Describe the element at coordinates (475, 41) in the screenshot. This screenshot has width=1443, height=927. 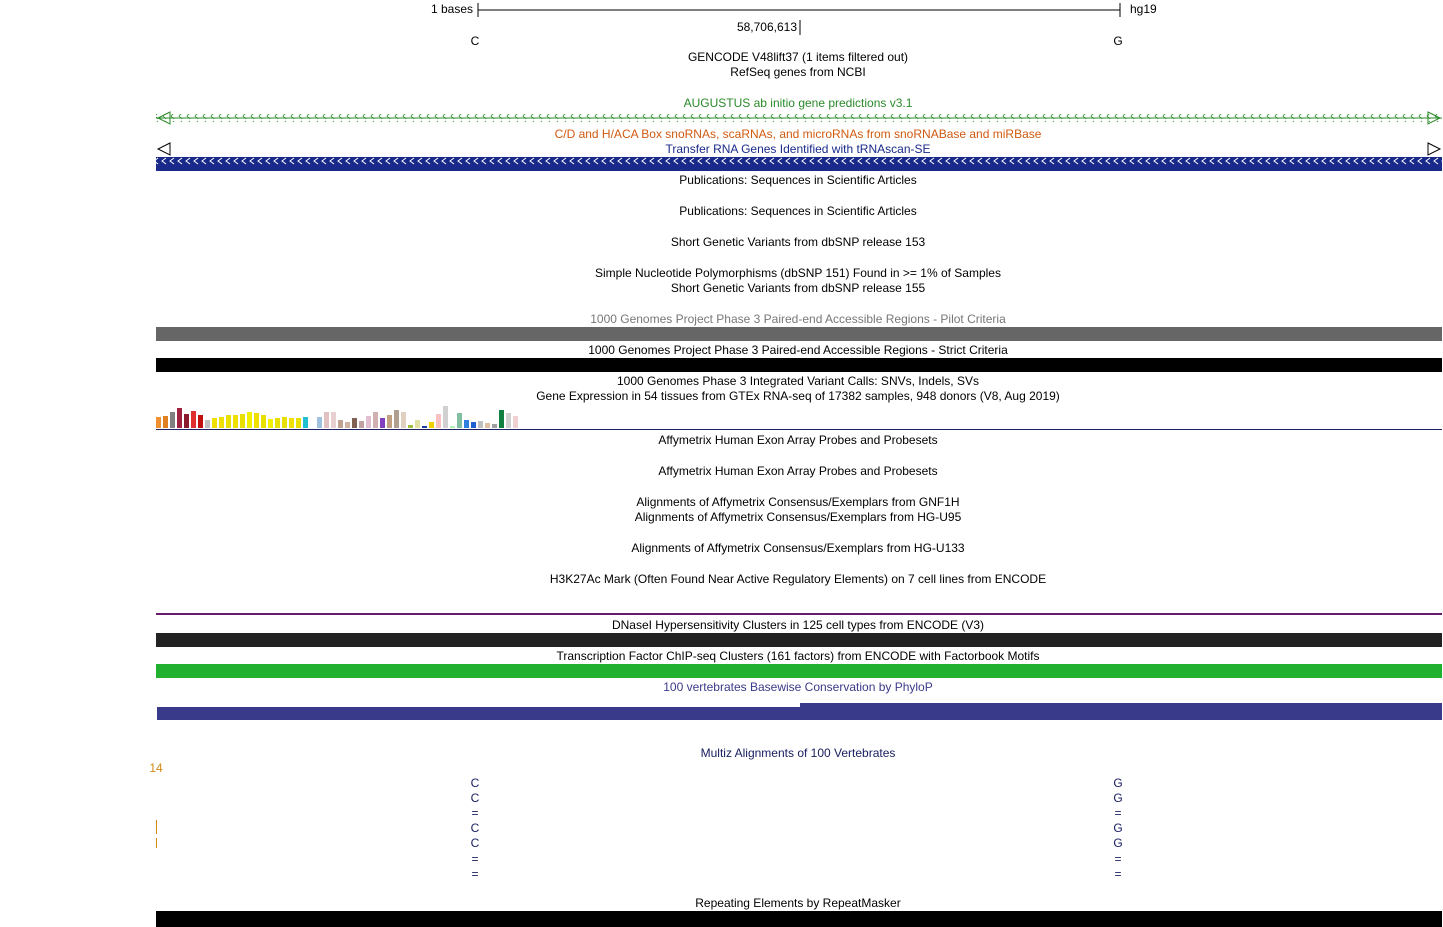
I see `base: C` at that location.